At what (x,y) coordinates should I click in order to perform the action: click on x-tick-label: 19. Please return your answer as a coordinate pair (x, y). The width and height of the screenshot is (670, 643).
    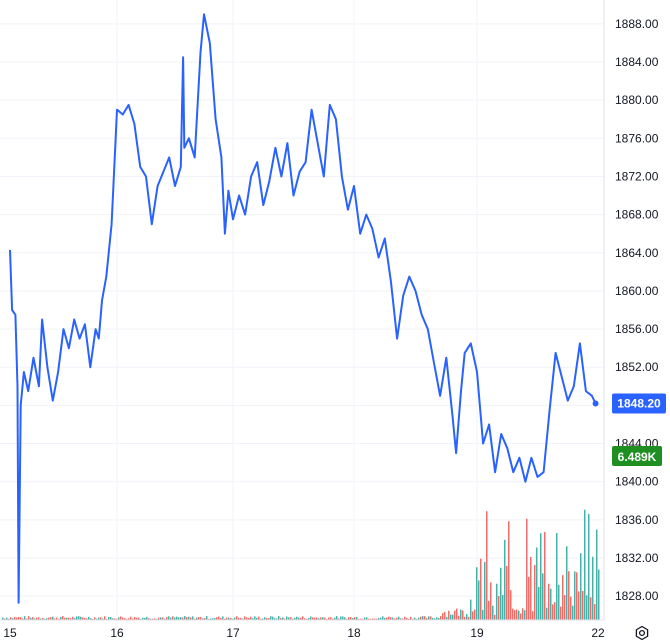
    Looking at the image, I should click on (477, 633).